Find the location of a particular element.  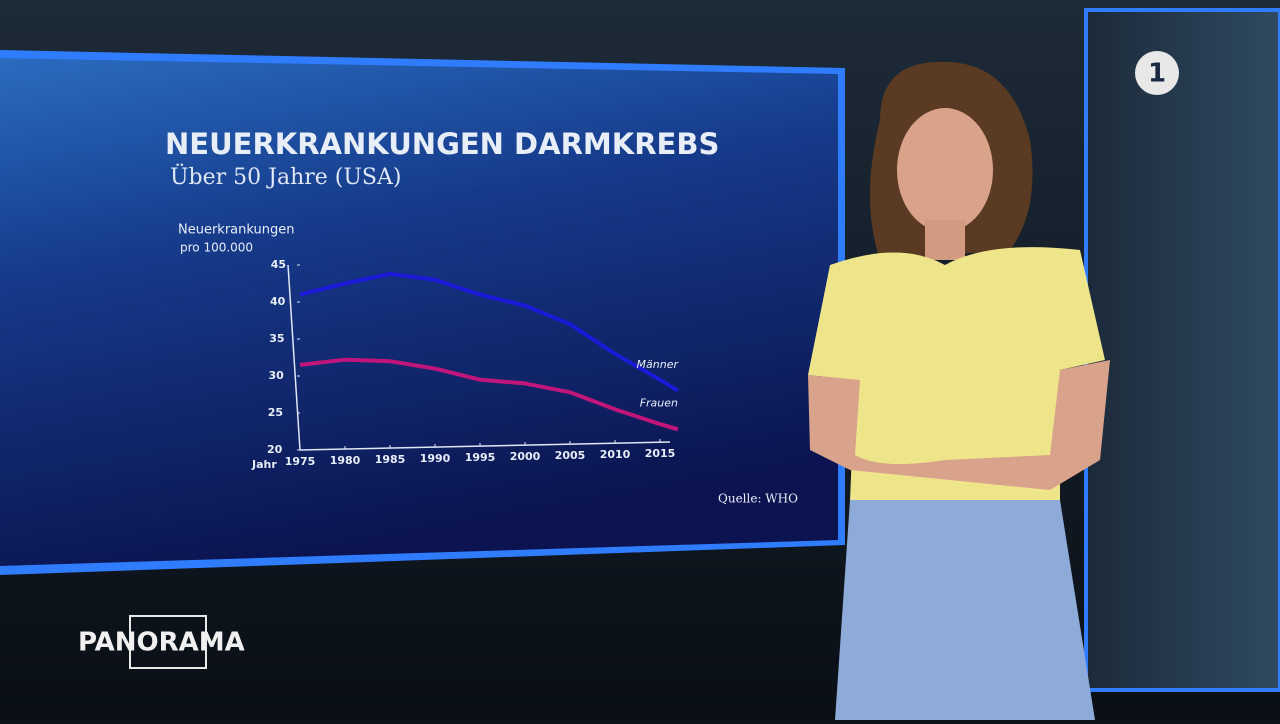

y-tick-label: 25 is located at coordinates (275, 412).